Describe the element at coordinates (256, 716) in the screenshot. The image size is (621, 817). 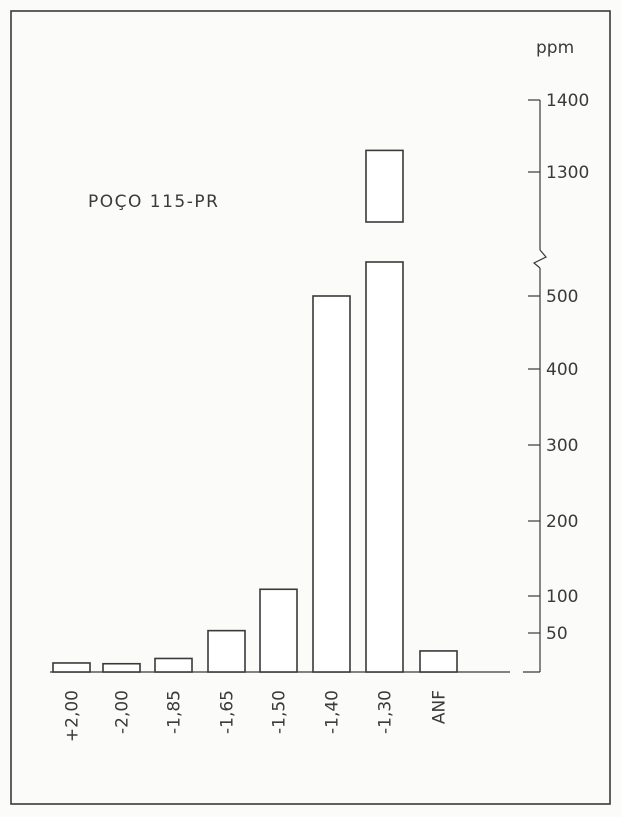
I see `x-tick-label-group: +2,00 -2,00 -1,85 -1,65 -1,50 -1,40 -1,30 ANF` at that location.